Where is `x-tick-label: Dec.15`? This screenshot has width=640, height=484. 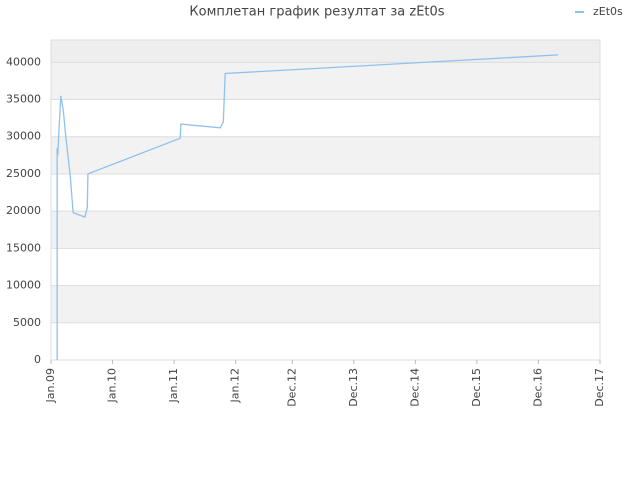 x-tick-label: Dec.15 is located at coordinates (476, 387).